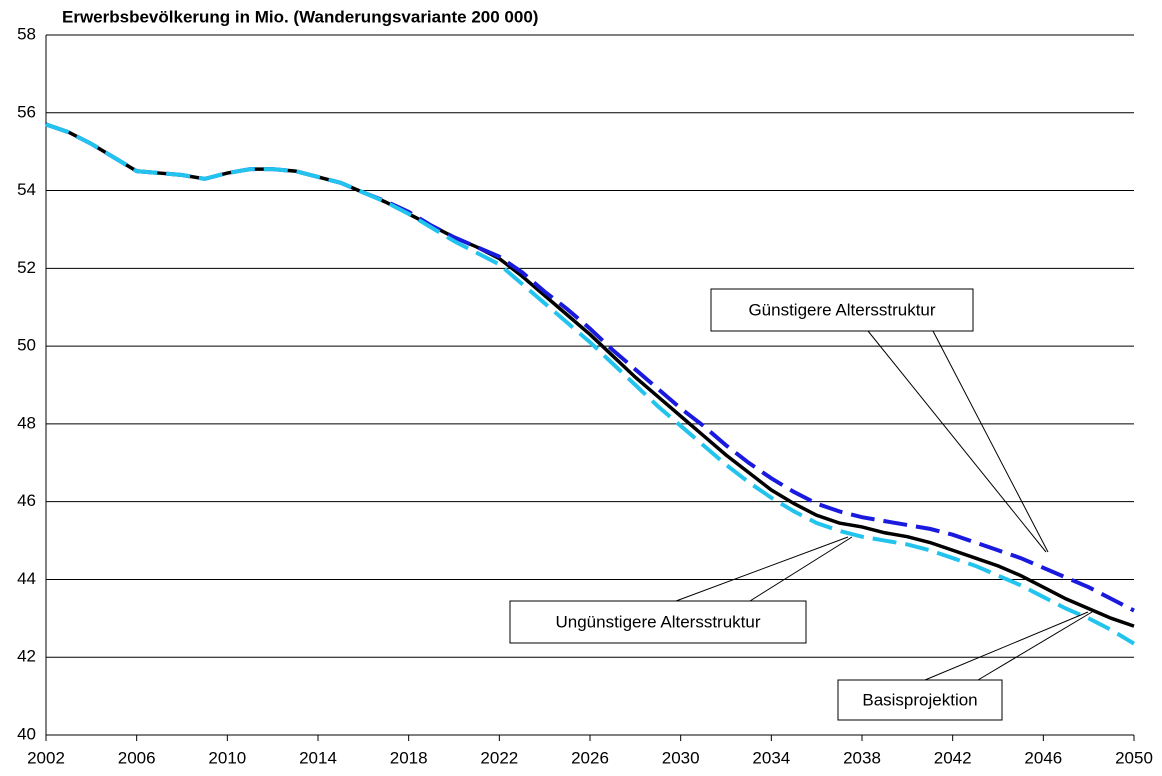  Describe the element at coordinates (1134, 757) in the screenshot. I see `x-tick-label: 2050` at that location.